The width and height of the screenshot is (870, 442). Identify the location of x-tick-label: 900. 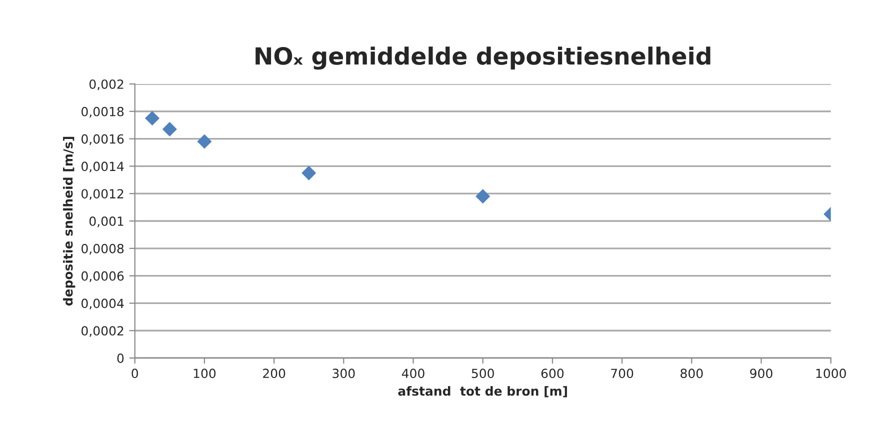
(761, 373).